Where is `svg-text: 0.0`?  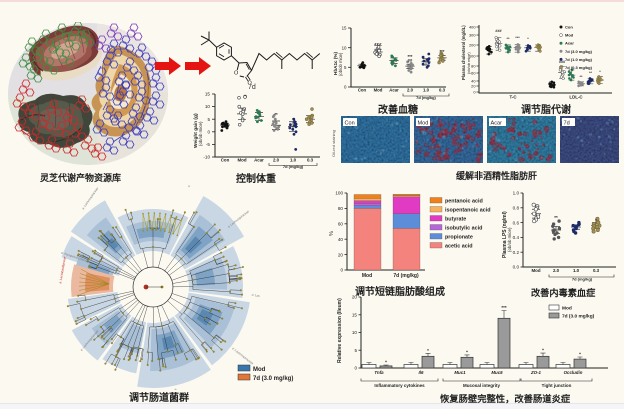
svg-text: 0.0 is located at coordinates (516, 267).